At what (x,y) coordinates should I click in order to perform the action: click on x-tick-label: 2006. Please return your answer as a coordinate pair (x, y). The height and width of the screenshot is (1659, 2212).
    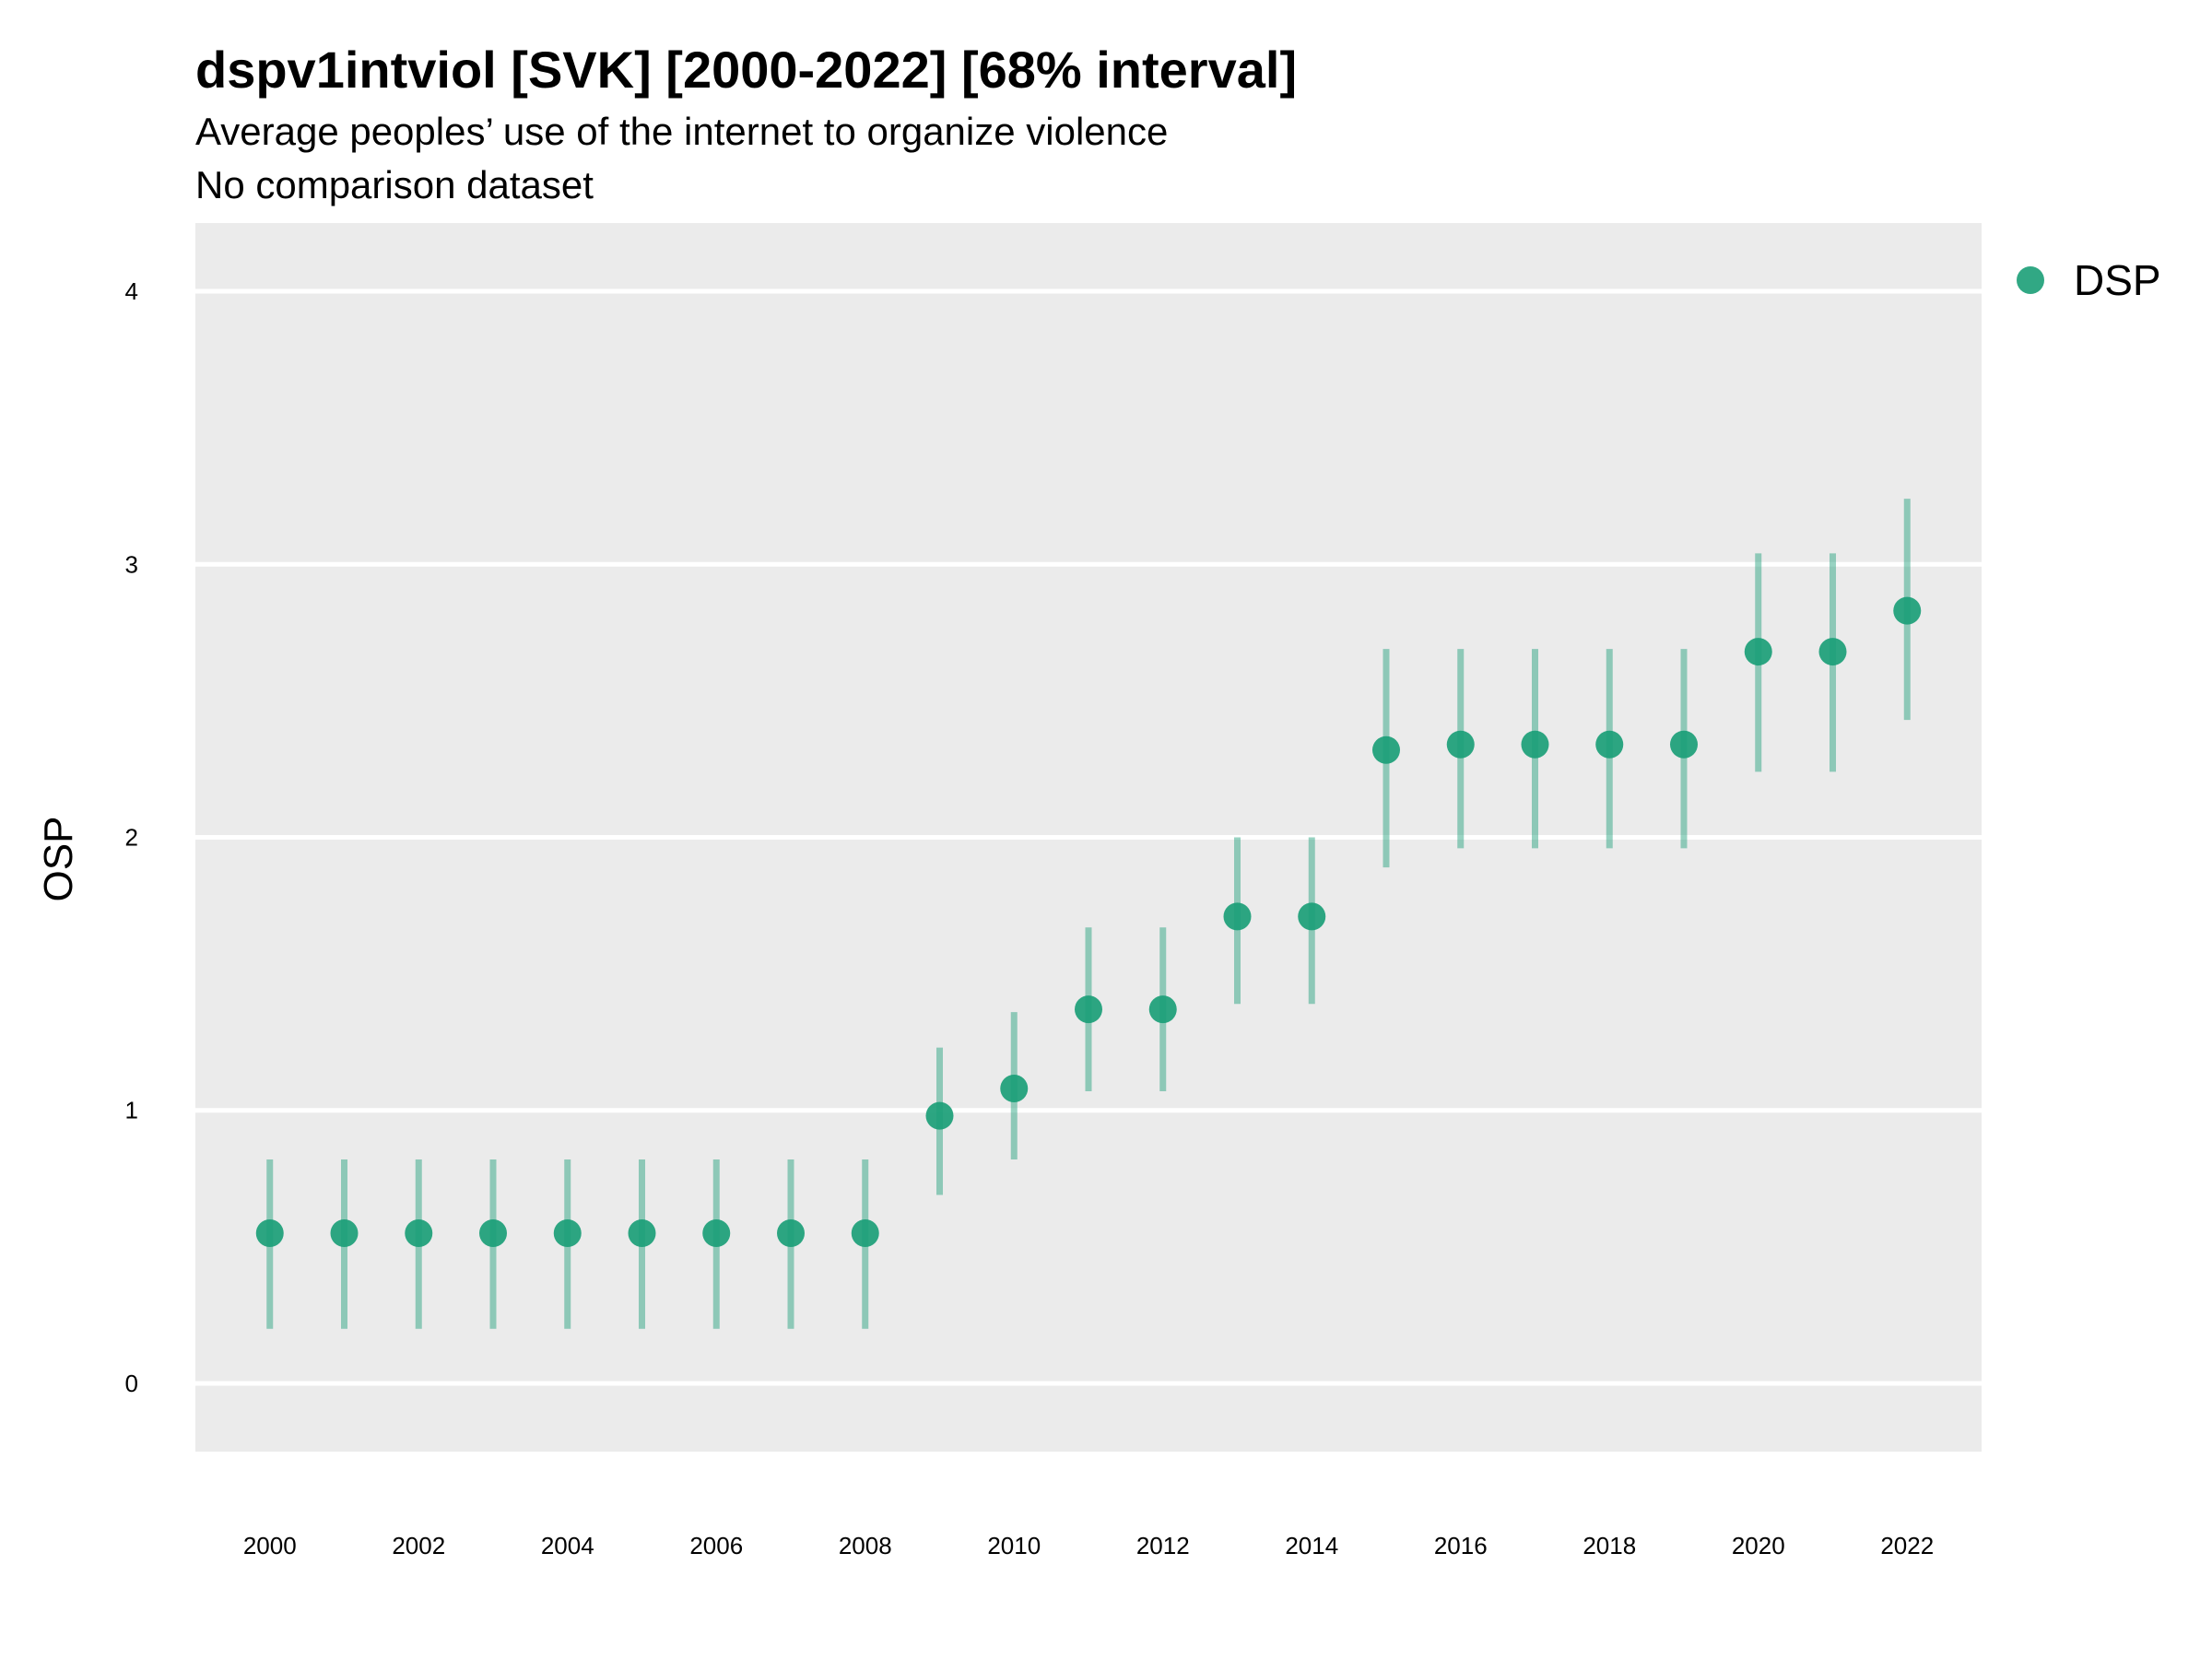
    Looking at the image, I should click on (716, 1545).